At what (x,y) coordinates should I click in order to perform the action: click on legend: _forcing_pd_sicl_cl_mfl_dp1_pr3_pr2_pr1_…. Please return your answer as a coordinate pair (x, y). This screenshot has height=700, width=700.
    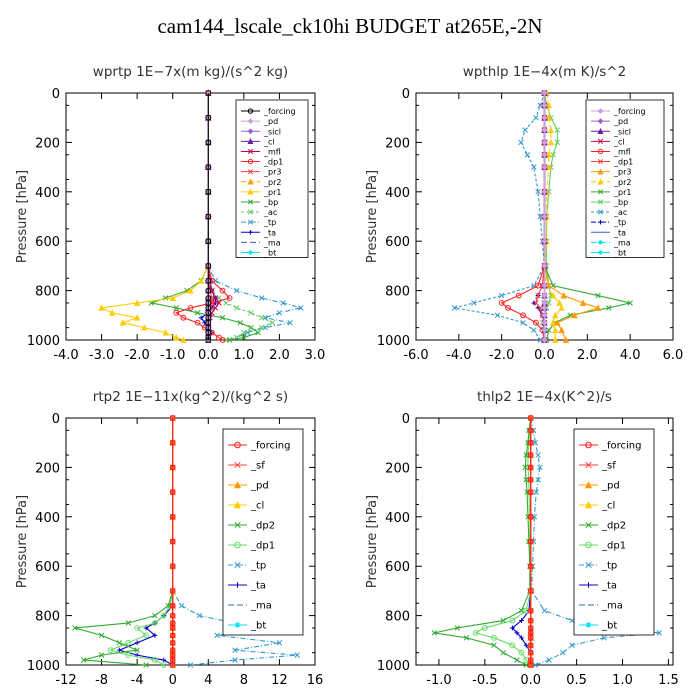
    Looking at the image, I should click on (625, 178).